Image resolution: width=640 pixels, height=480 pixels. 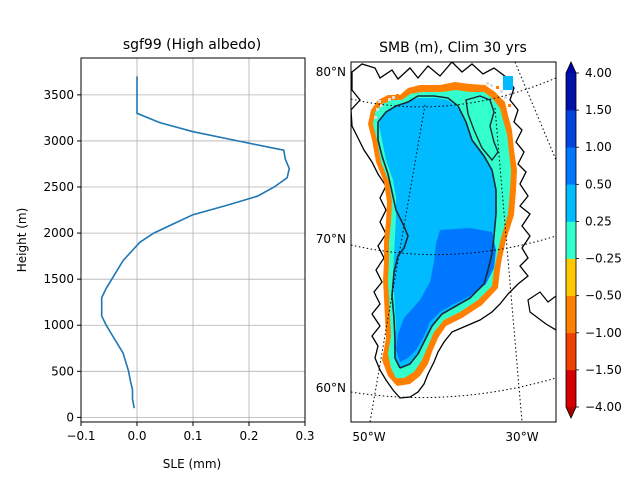 What do you see at coordinates (453, 48) in the screenshot?
I see `map-title: SMB (m), Clim 30 yrs` at bounding box center [453, 48].